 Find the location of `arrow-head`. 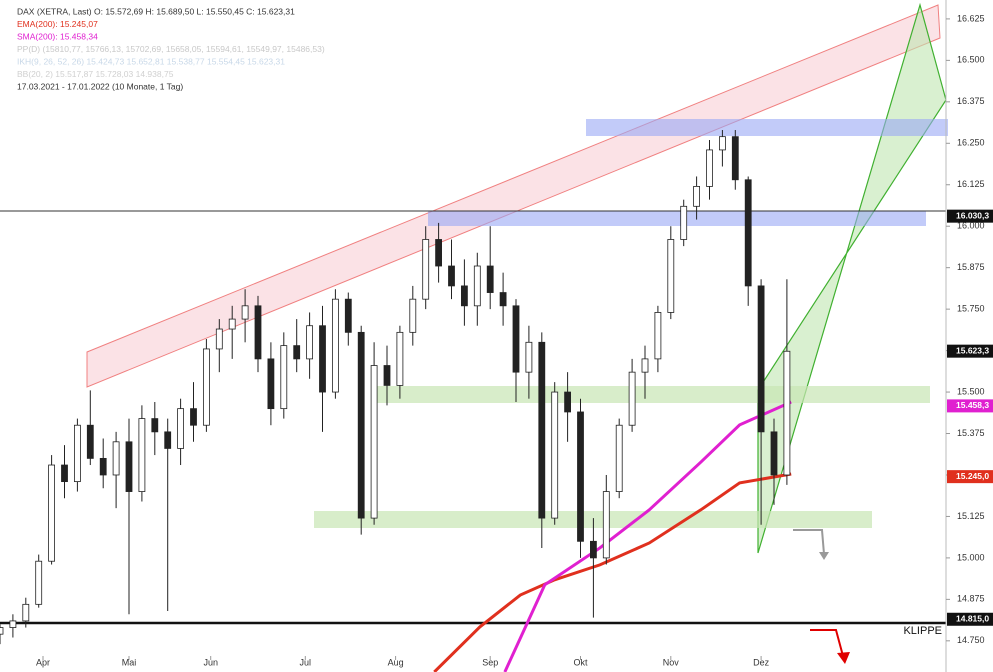

arrow-head is located at coordinates (843, 658).